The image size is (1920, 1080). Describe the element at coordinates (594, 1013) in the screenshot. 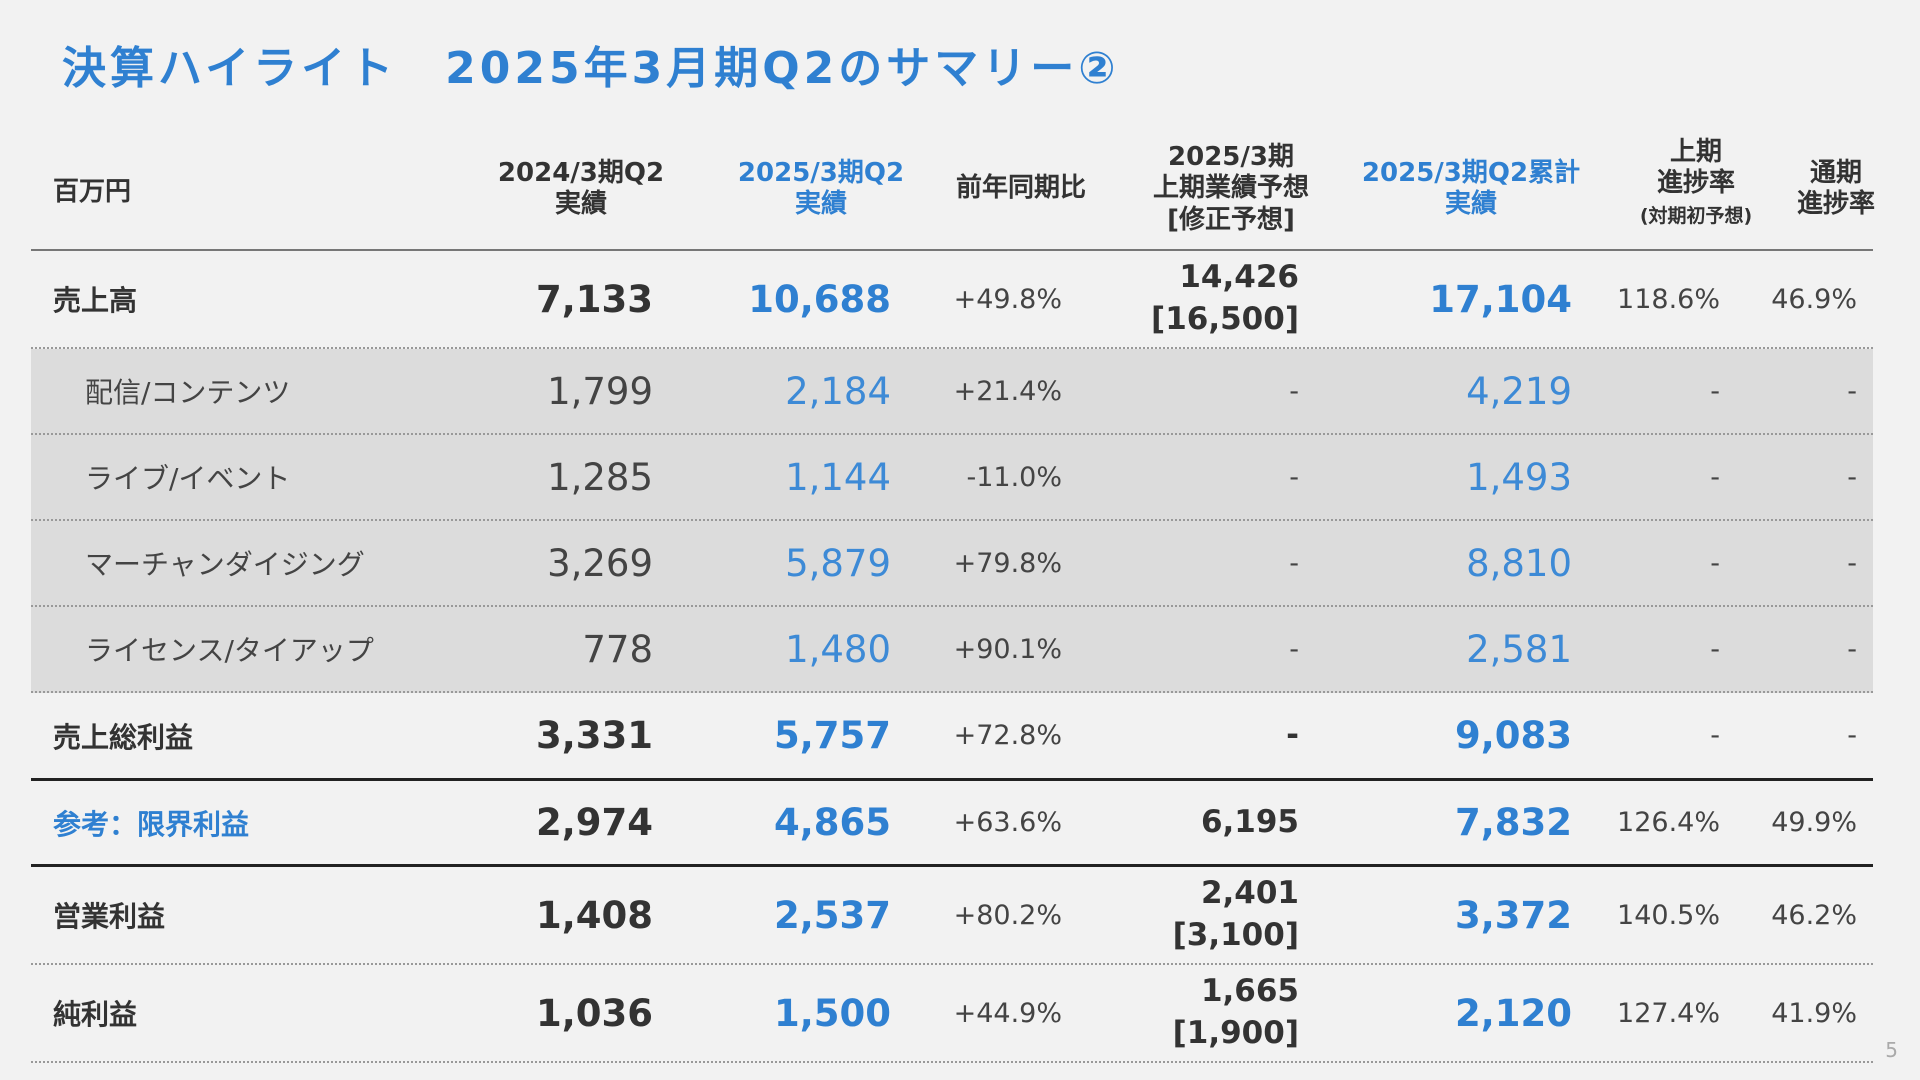

I see `prev-q2-value: 1,036` at that location.